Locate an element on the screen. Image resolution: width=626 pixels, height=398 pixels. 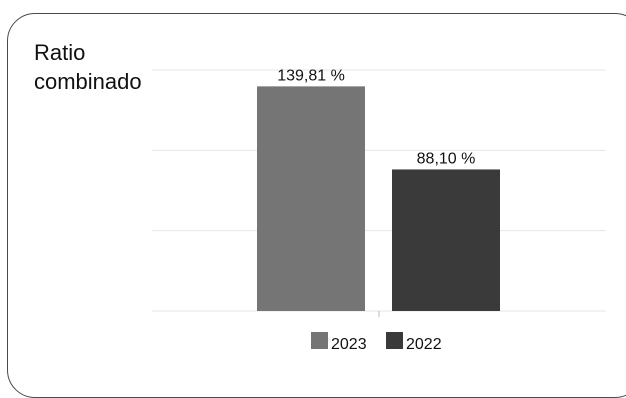
chart-title-line-2: combinado is located at coordinates (88, 81).